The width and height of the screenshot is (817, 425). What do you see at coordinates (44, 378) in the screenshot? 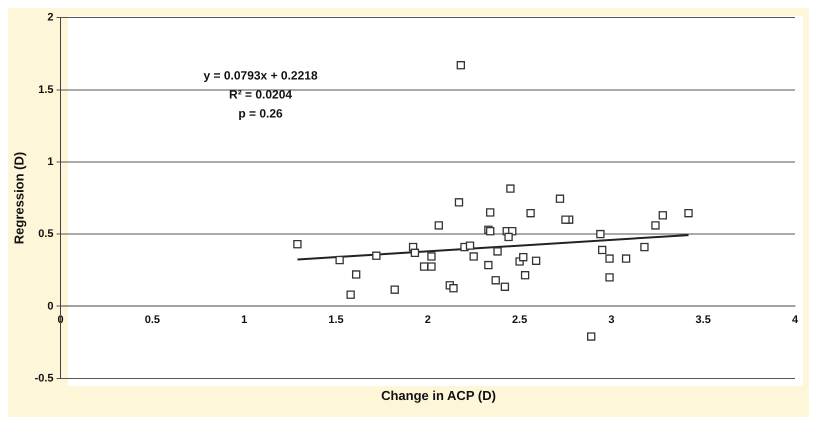
I see `y-tick-label: -0.5` at bounding box center [44, 378].